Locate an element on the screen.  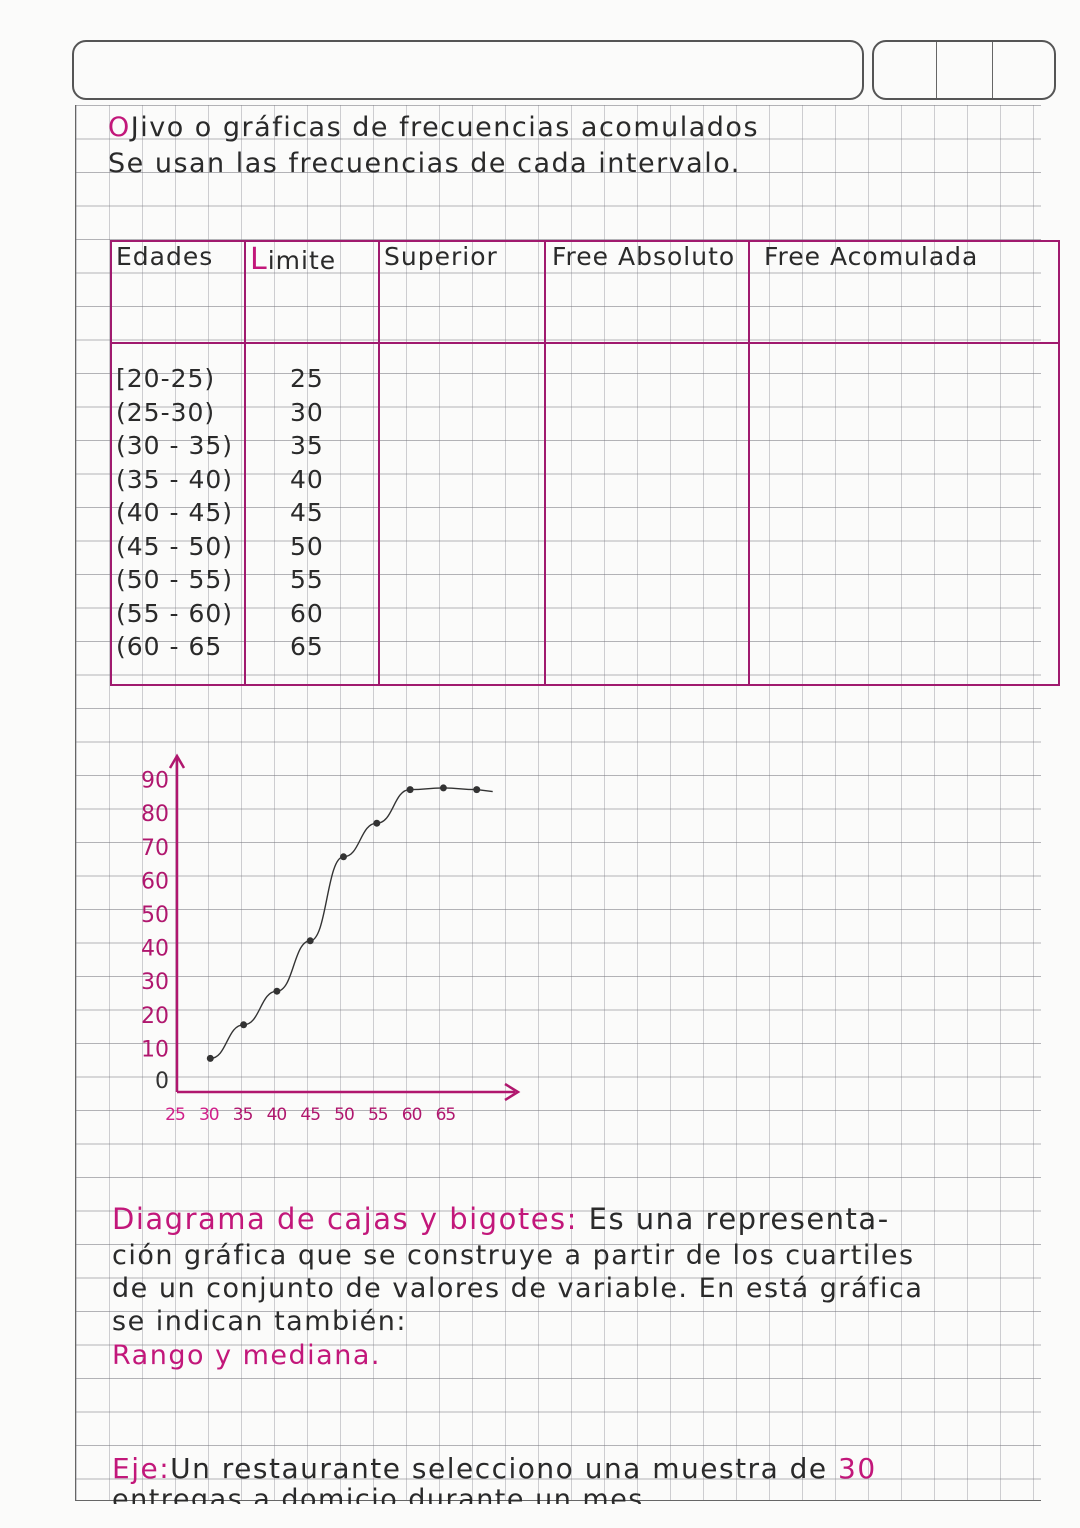
y-tick-label: 80 is located at coordinates (155, 814).